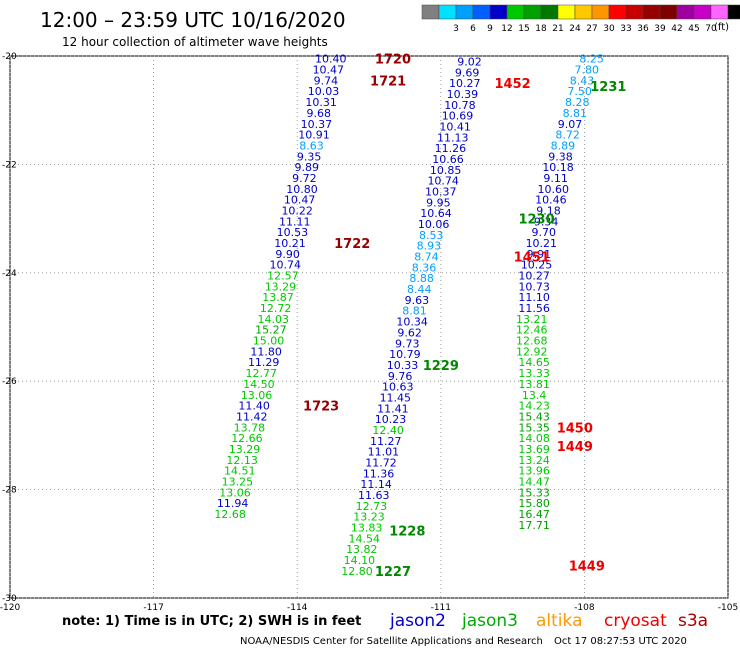 The image size is (740, 650). Describe the element at coordinates (290, 243) in the screenshot. I see `wave-height-value: 10.21` at that location.